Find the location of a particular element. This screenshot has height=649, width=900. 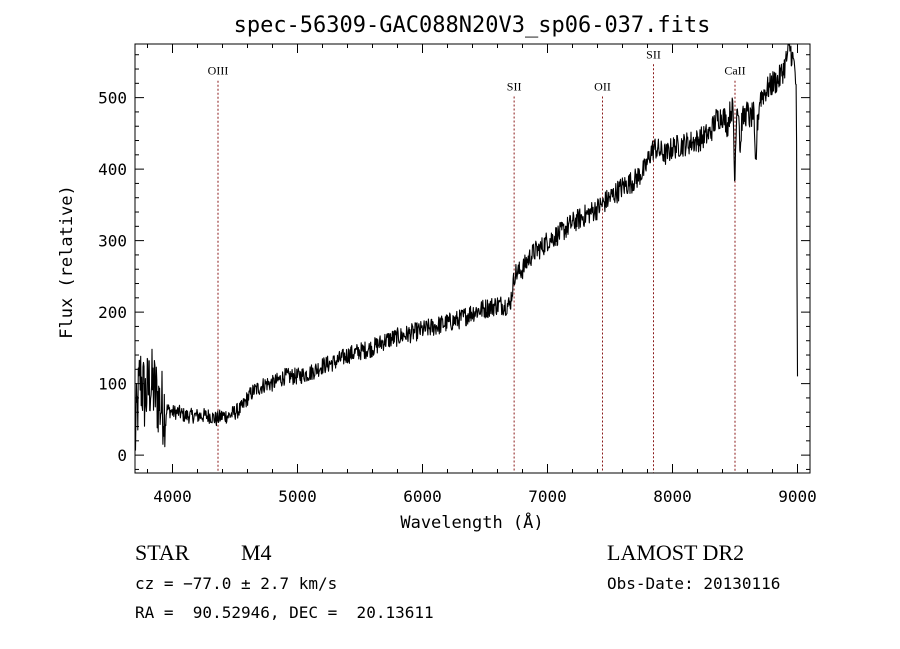

y-tick-label: 500 is located at coordinates (112, 98).